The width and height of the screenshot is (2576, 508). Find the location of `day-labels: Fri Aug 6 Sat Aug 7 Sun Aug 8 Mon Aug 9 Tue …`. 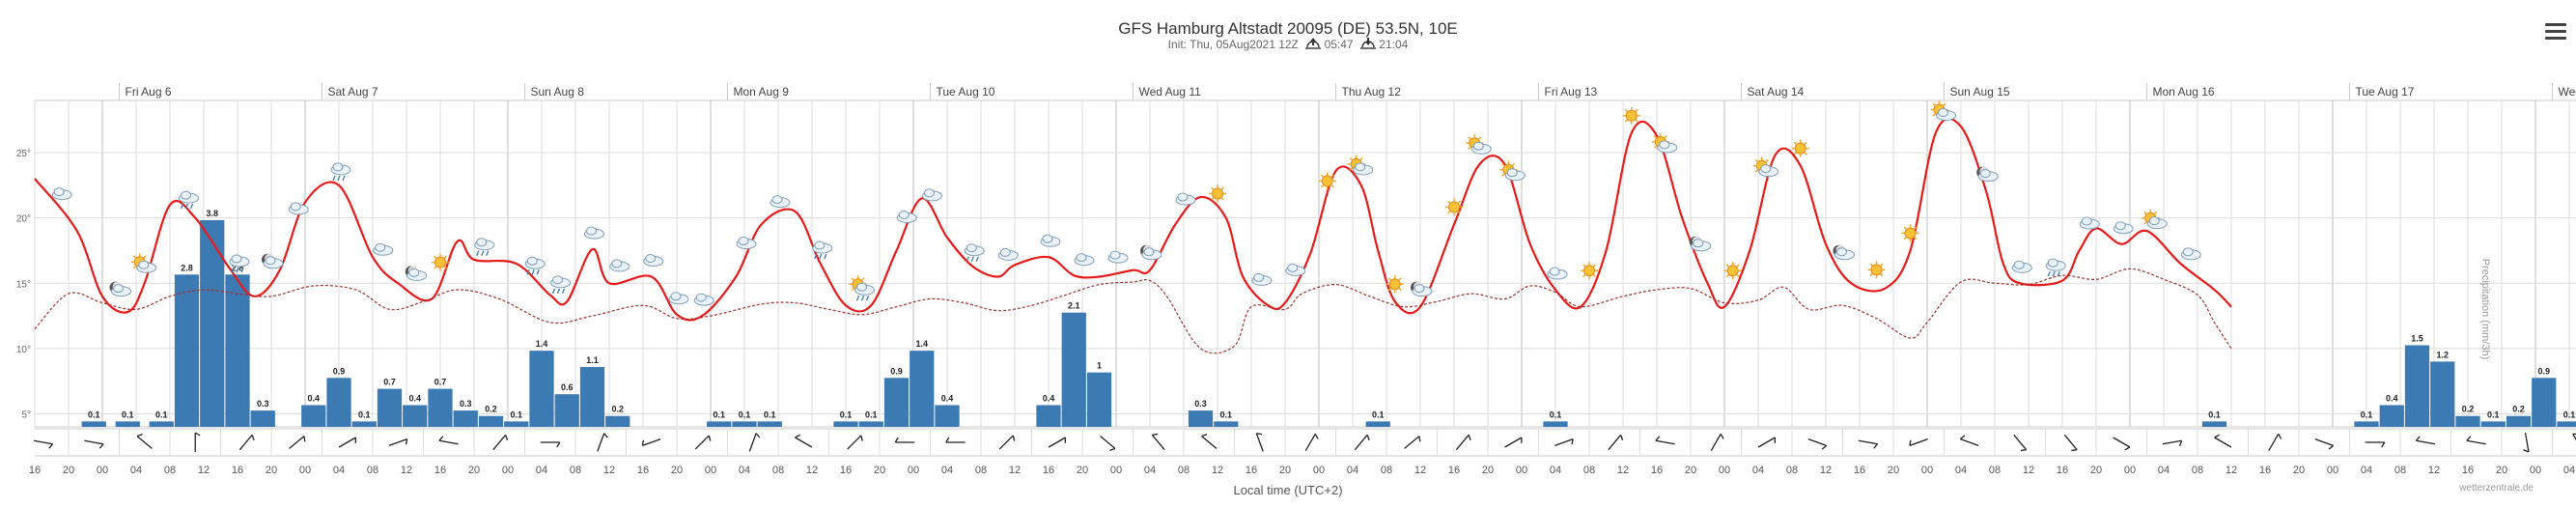

day-labels: Fri Aug 6 Sat Aug 7 Sun Aug 8 Mon Aug 9 Tue … is located at coordinates (1348, 91).